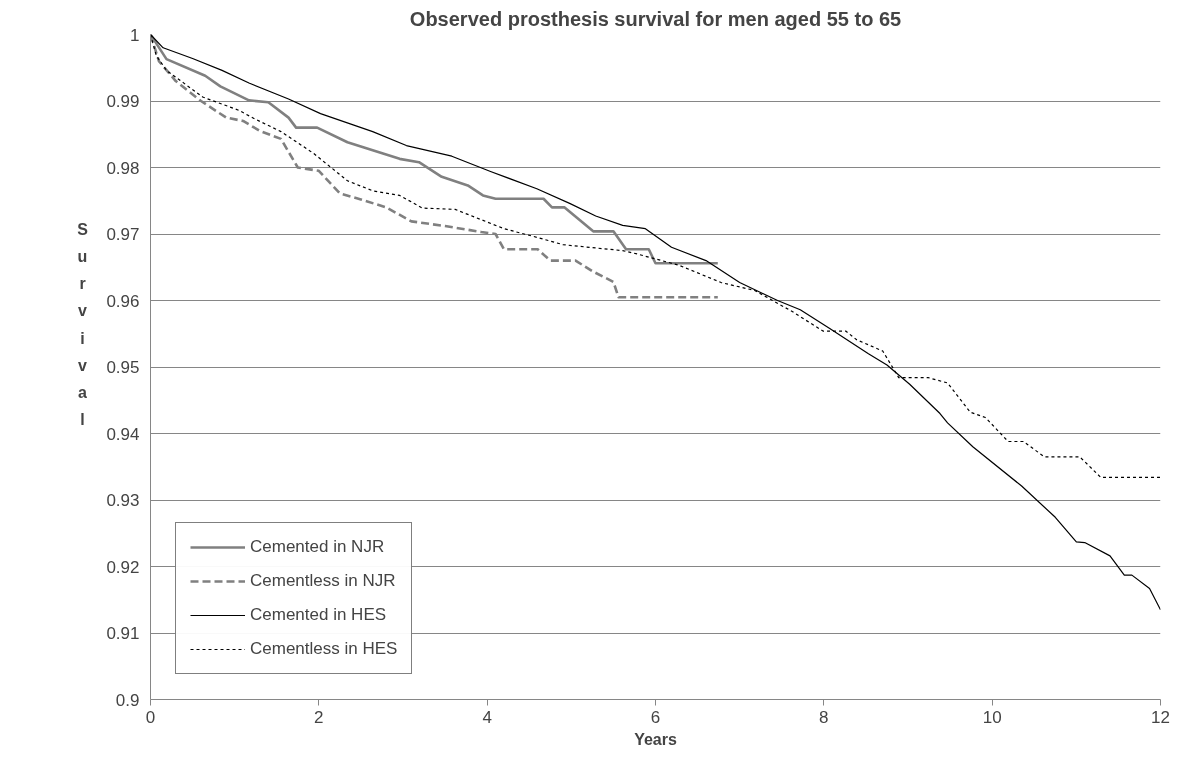  I want to click on y-tick-label: 0.95, so click(123, 367).